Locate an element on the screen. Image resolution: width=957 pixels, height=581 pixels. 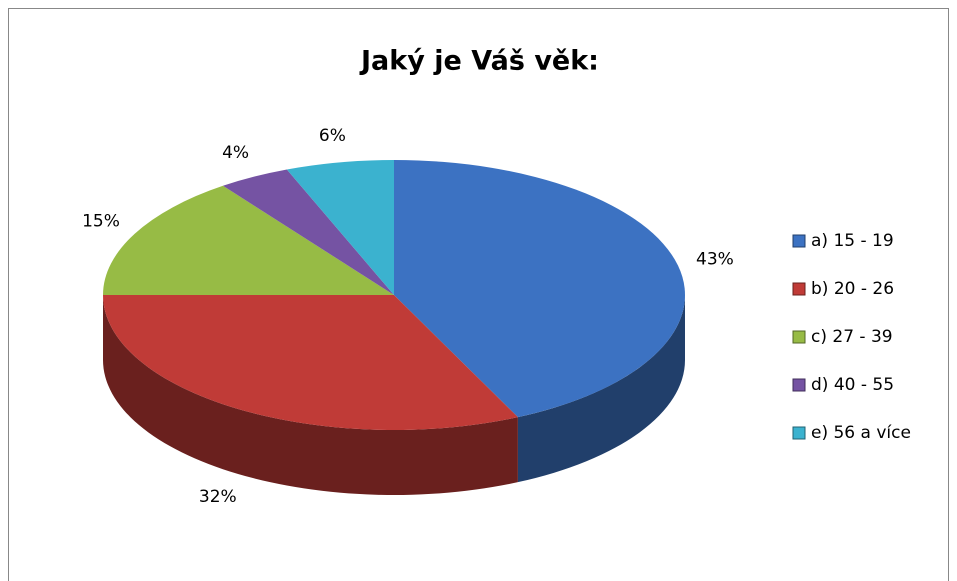
legend-label: e) 56 a více is located at coordinates (861, 433).